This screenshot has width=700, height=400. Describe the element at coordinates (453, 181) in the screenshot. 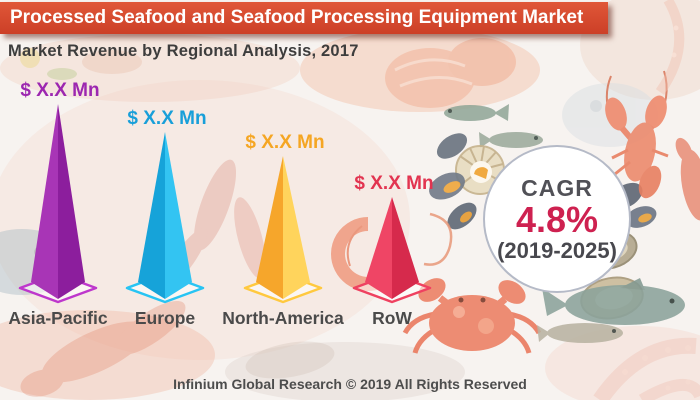

I see `mussel-illustrations` at that location.